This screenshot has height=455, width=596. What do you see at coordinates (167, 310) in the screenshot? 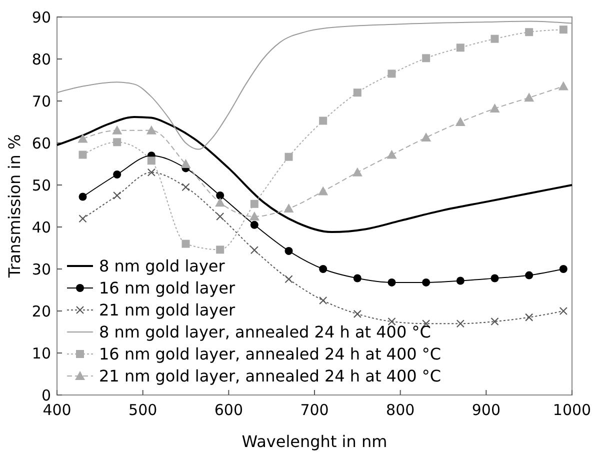
I see `legend-label: 21 nm gold layer` at bounding box center [167, 310].